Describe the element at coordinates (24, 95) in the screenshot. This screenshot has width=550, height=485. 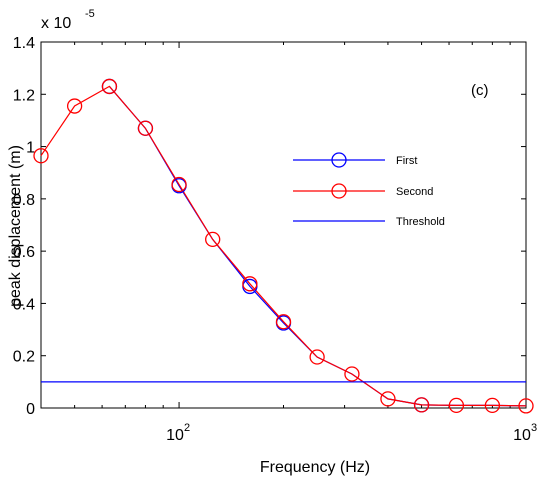
I see `y-tick-label: 1.2` at that location.